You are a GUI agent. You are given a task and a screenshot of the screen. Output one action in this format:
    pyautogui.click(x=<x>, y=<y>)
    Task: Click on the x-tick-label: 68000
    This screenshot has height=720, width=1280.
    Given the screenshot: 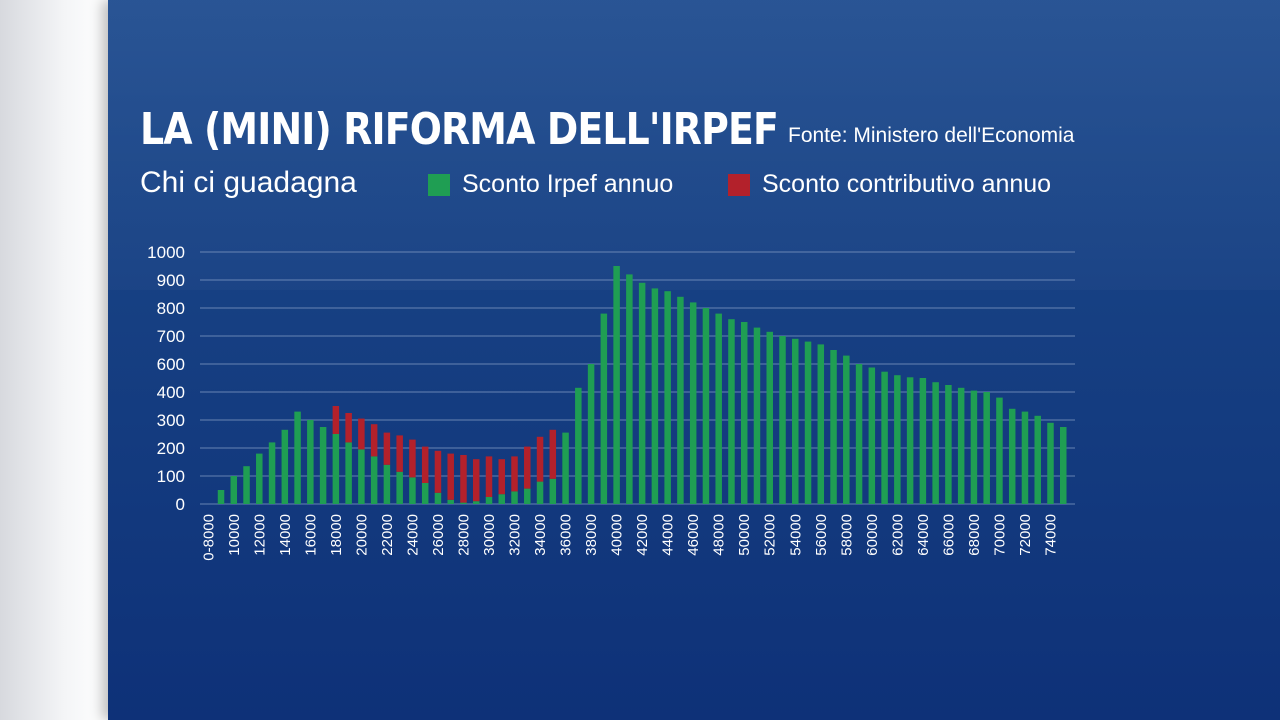 What is the action you would take?
    pyautogui.click(x=974, y=535)
    